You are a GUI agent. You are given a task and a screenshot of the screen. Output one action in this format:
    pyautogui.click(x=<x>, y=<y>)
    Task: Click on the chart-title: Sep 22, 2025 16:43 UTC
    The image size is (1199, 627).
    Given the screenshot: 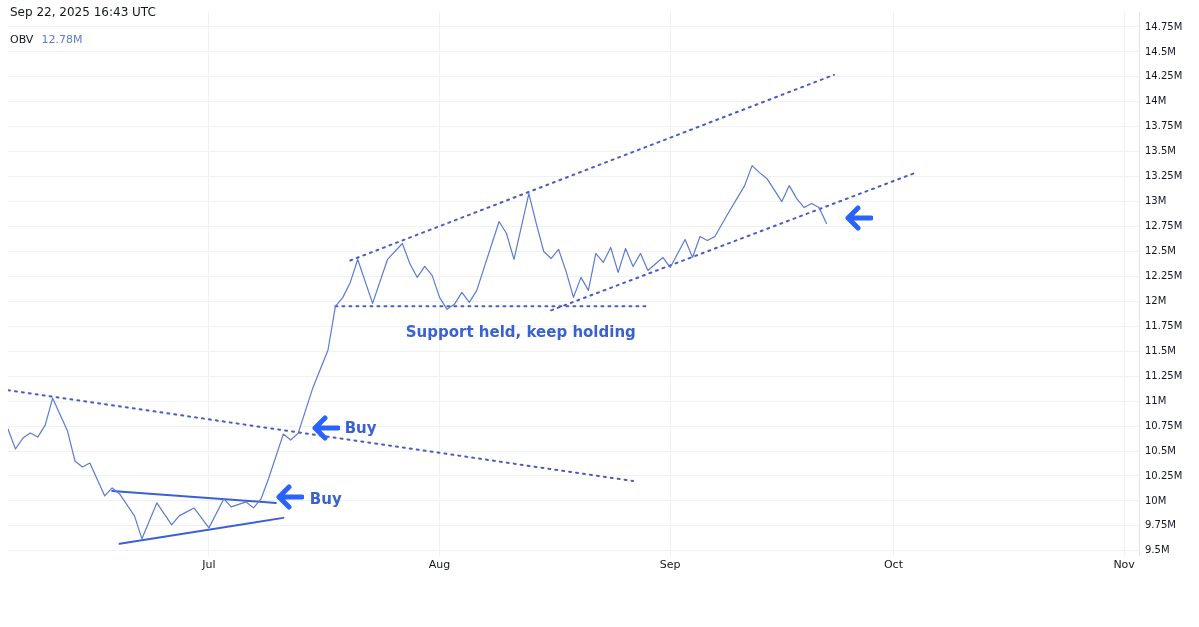 What is the action you would take?
    pyautogui.click(x=83, y=12)
    